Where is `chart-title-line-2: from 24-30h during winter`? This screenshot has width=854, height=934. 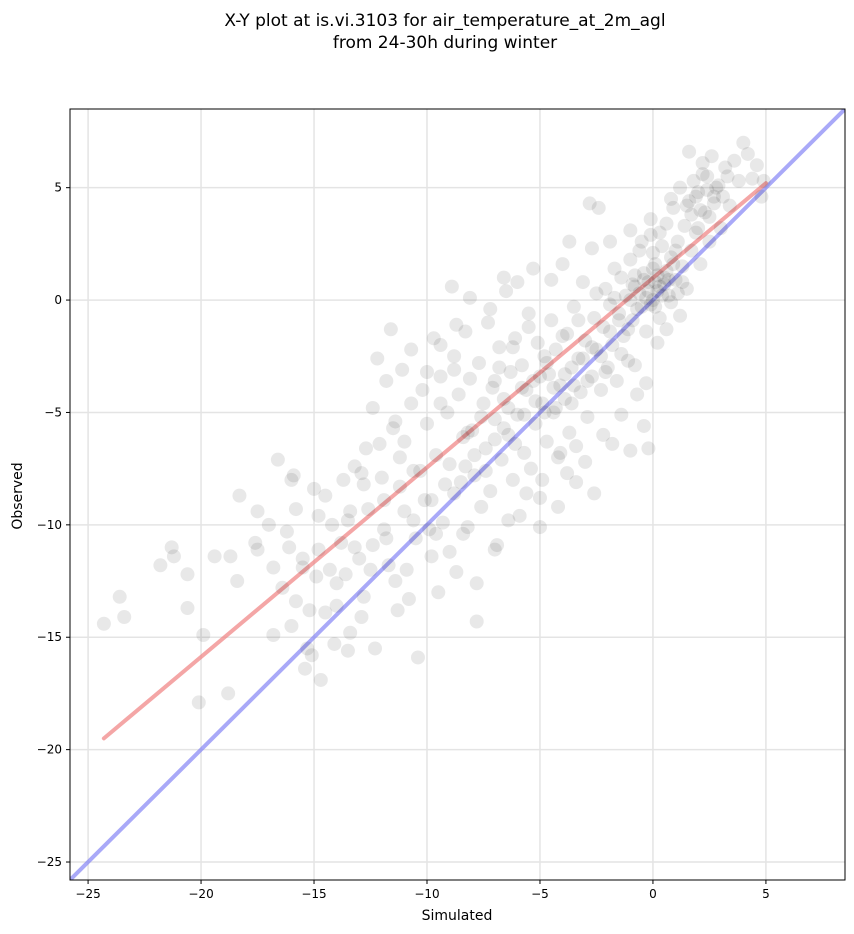
chart-title-line-2: from 24-30h during winter is located at coordinates (445, 43).